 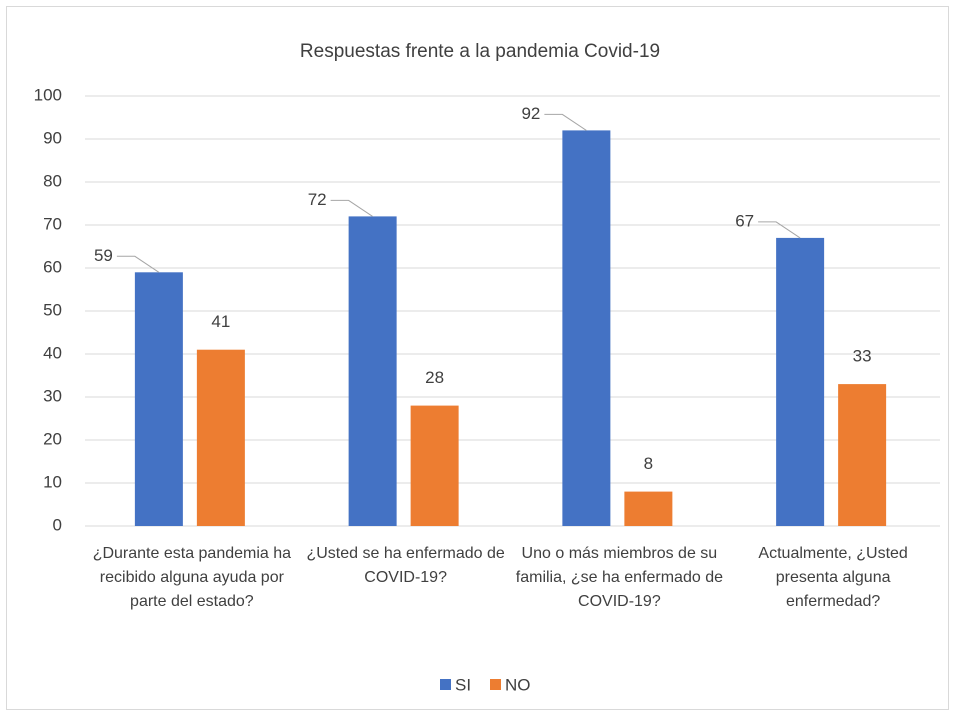 What do you see at coordinates (48, 94) in the screenshot?
I see `y-tick-label: 100` at bounding box center [48, 94].